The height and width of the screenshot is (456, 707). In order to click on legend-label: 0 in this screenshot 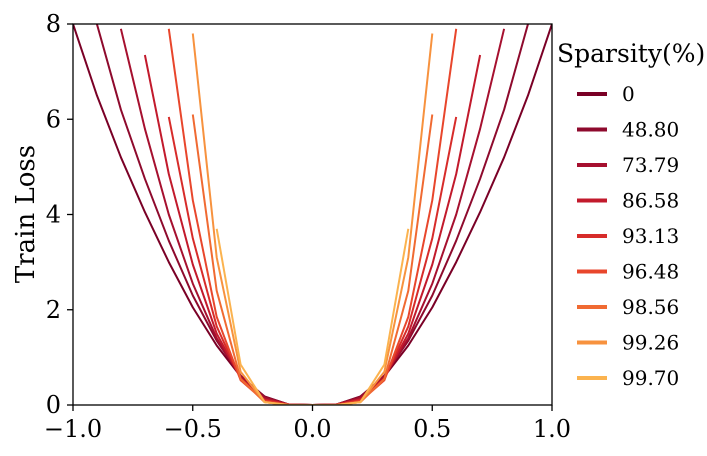, I will do `click(628, 94)`.